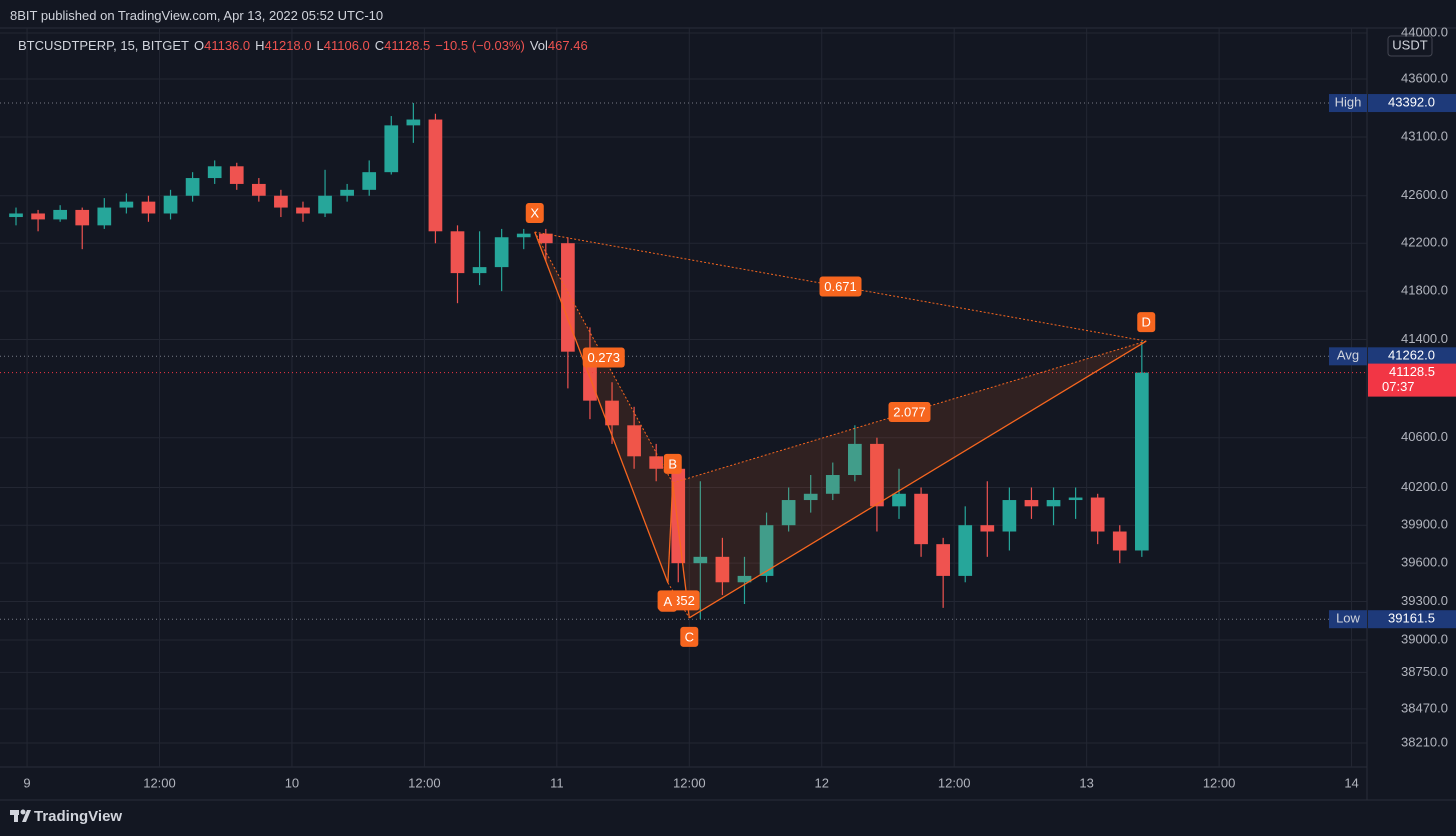 This screenshot has width=1456, height=836. I want to click on y-tick-label: 38210.0, so click(1424, 741).